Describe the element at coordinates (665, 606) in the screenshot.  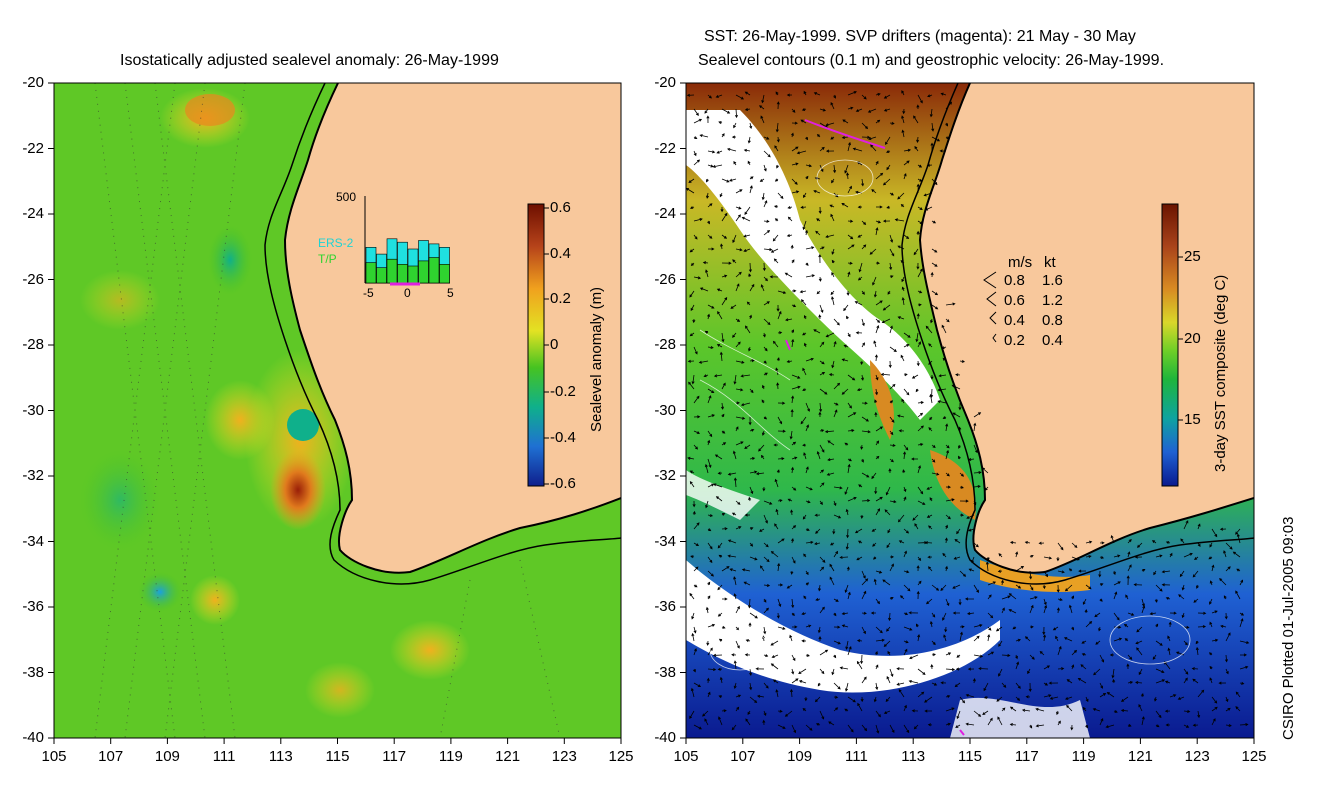
I see `right-y-tick-label: -36` at that location.